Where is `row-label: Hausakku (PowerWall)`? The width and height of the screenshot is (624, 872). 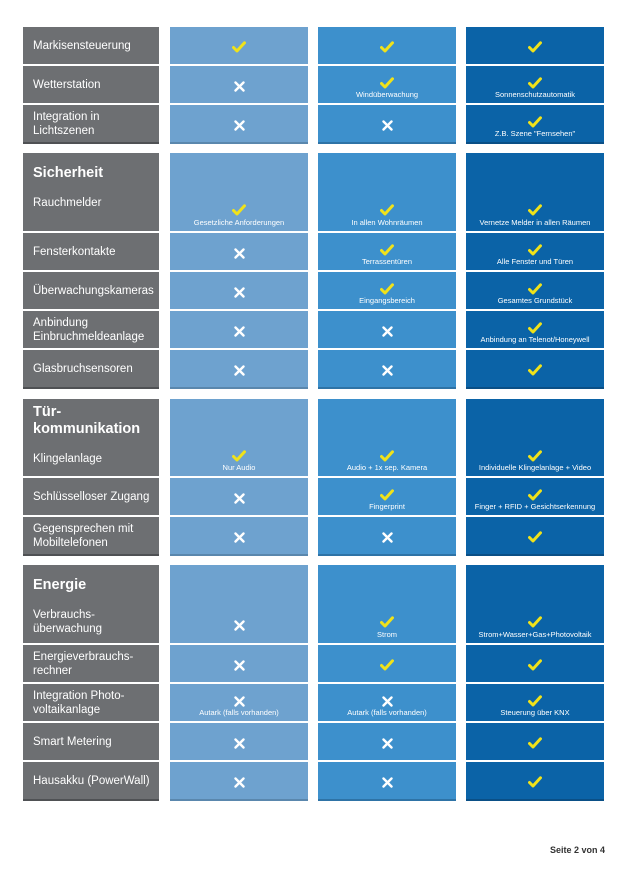 row-label: Hausakku (PowerWall) is located at coordinates (91, 781).